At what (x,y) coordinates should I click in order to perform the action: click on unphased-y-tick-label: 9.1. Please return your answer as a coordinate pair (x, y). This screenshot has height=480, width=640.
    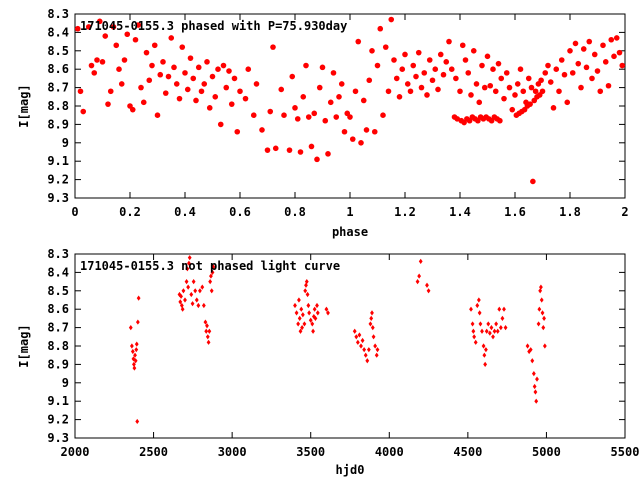
    Looking at the image, I should click on (58, 401).